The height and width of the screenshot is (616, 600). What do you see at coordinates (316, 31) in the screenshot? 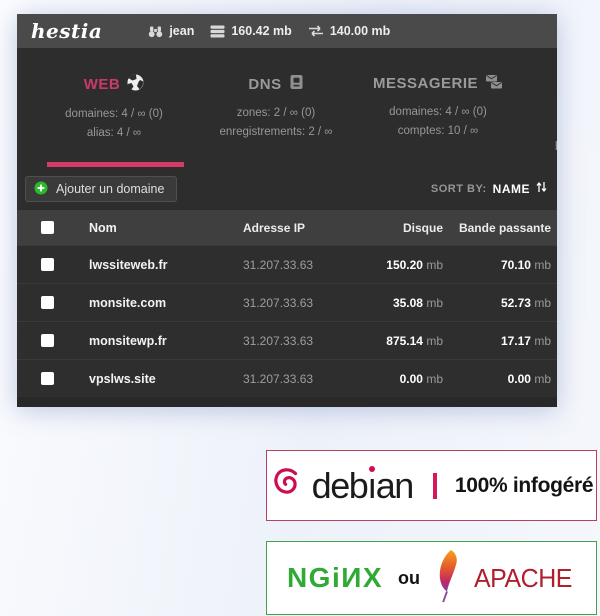
I see `swap-arrows-icon` at bounding box center [316, 31].